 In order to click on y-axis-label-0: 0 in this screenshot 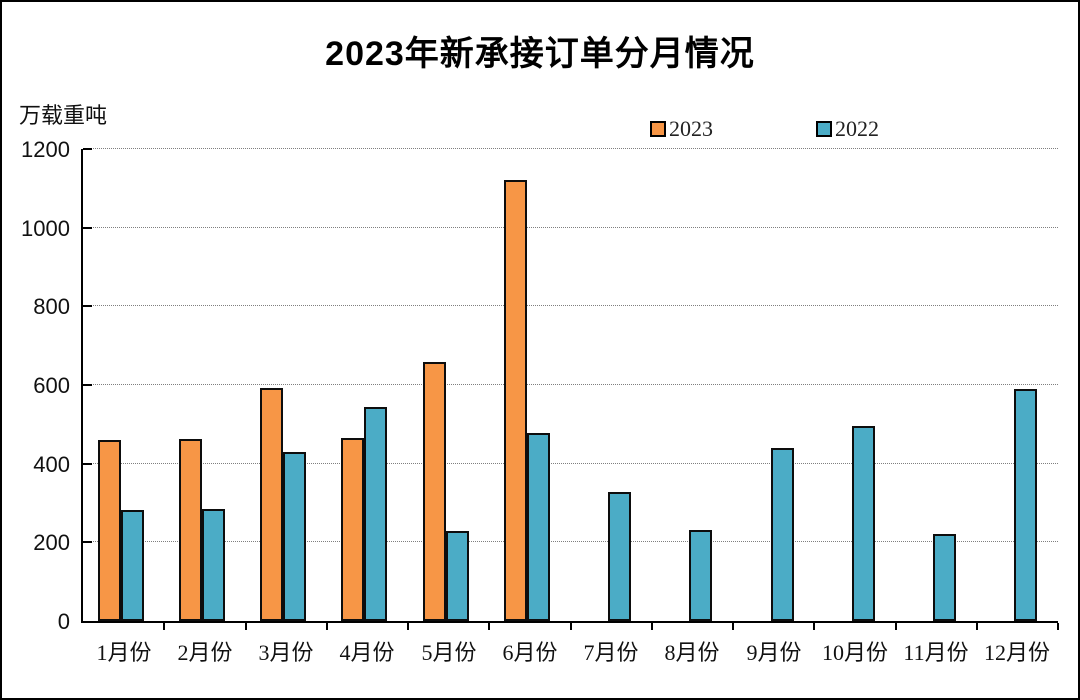, I will do `click(63, 621)`.